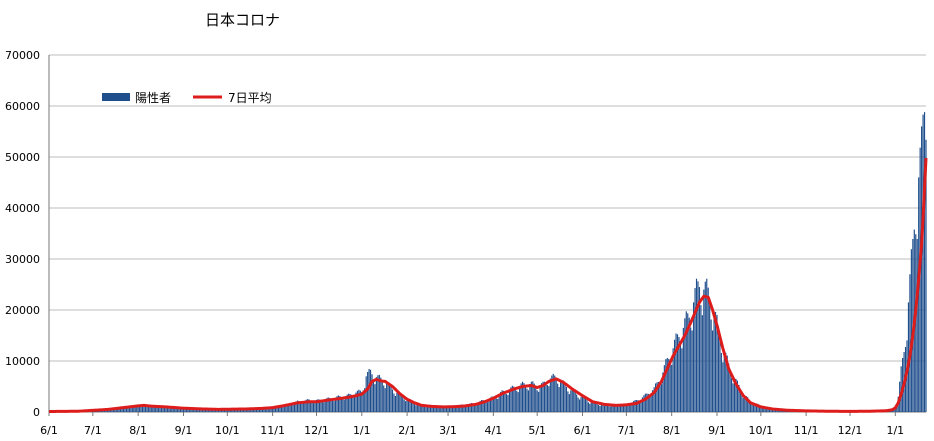 Image resolution: width=934 pixels, height=441 pixels. Describe the element at coordinates (153, 98) in the screenshot. I see `legend-label-bar: 陽性者` at that location.